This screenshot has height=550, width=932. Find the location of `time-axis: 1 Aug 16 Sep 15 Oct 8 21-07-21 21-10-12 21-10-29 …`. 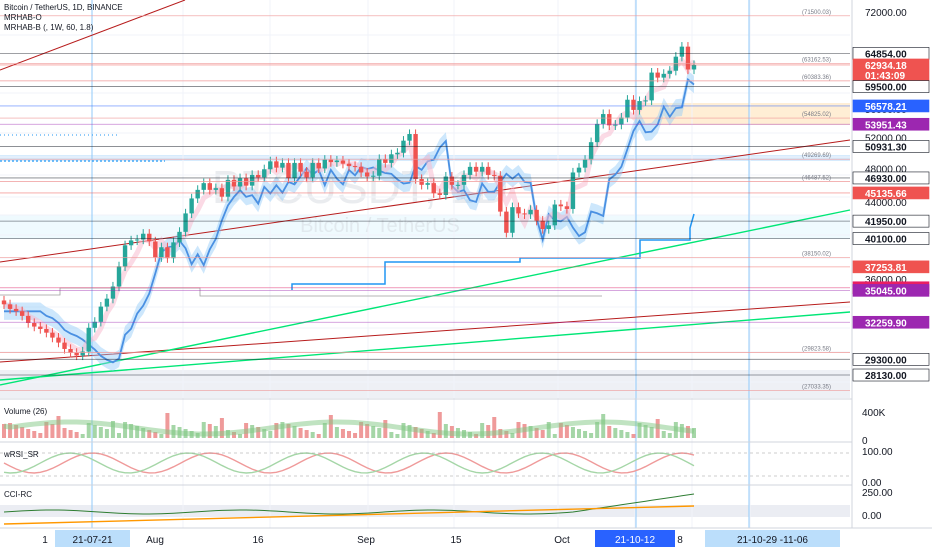

time-axis: 1 Aug 16 Sep 15 Oct 8 21-07-21 21-10-12 21-10-29 … is located at coordinates (466, 538).